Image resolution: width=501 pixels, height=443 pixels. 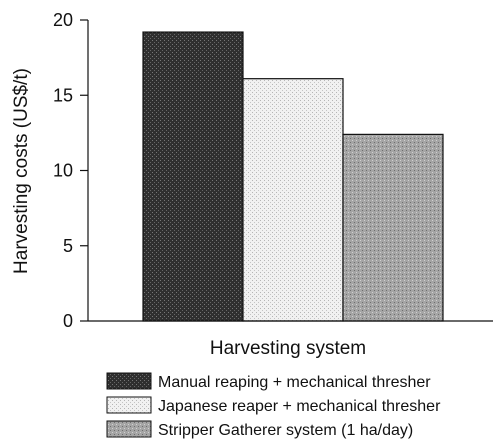 What do you see at coordinates (68, 321) in the screenshot?
I see `y-tick-label: 0` at bounding box center [68, 321].